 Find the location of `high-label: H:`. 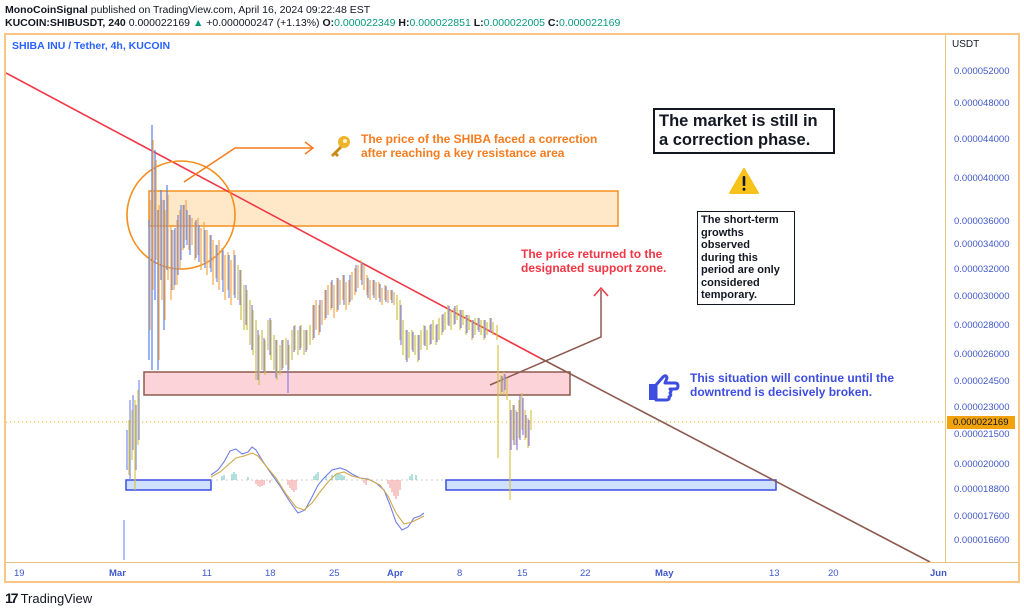

high-label: H: is located at coordinates (404, 23).